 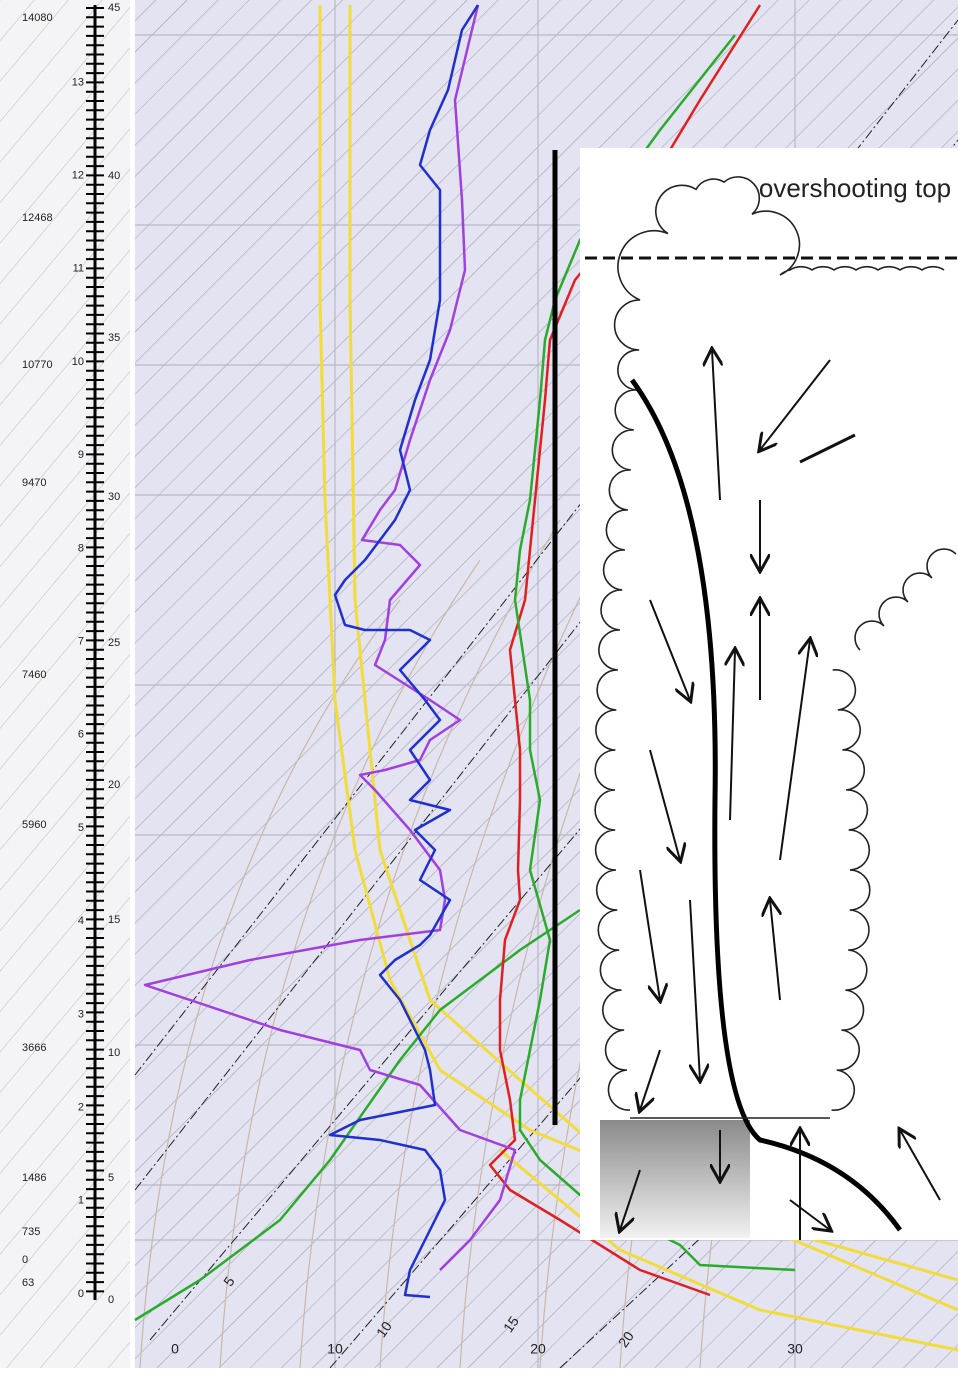 What do you see at coordinates (81, 921) in the screenshot?
I see `km-label: 4` at bounding box center [81, 921].